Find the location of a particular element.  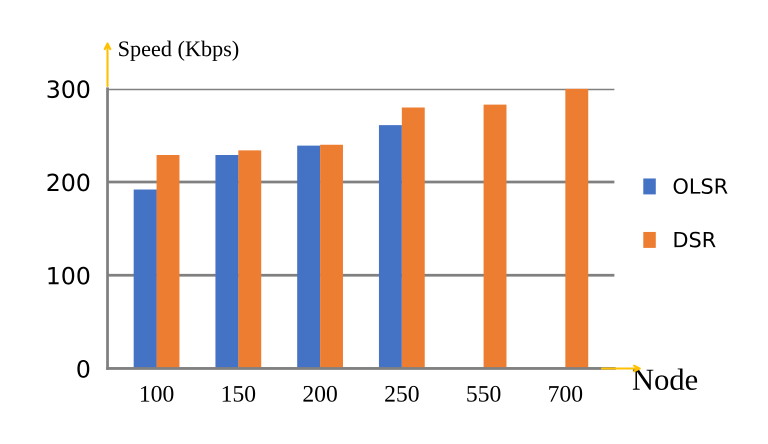

y-tick-label: 0 is located at coordinates (83, 369).